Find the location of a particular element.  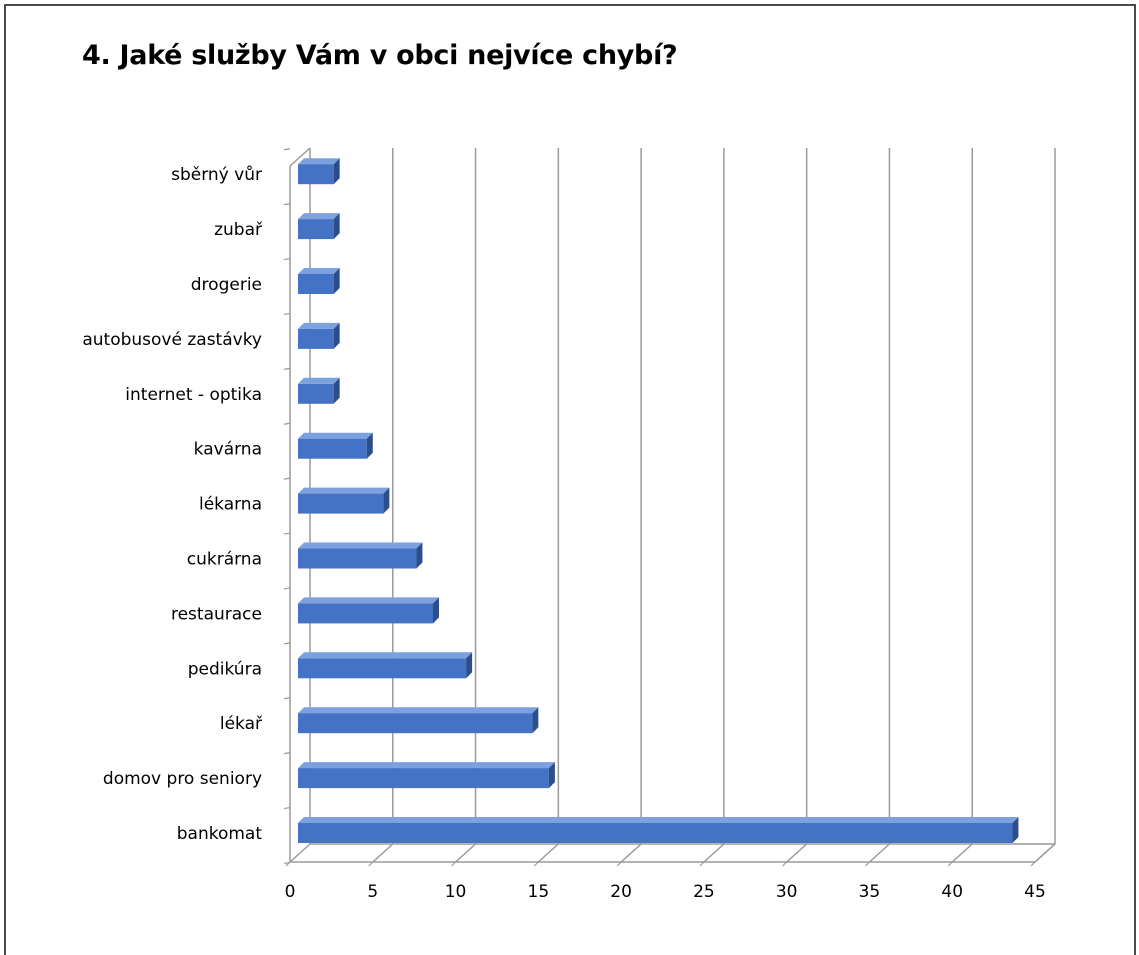

category-label: lékař is located at coordinates (241, 724).